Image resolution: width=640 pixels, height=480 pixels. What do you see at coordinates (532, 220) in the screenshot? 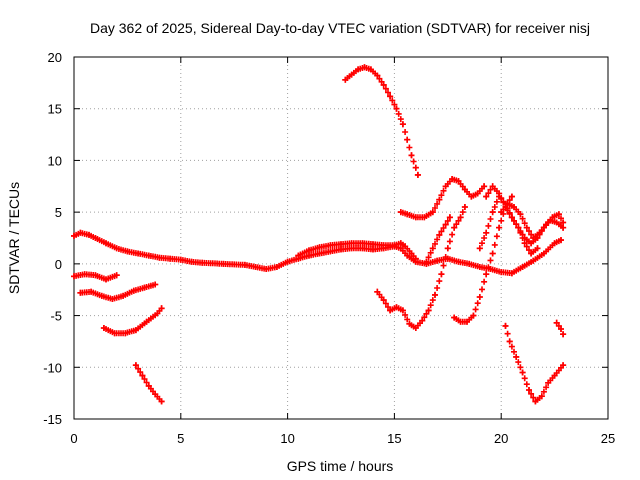
I see `series-track-k` at bounding box center [532, 220].